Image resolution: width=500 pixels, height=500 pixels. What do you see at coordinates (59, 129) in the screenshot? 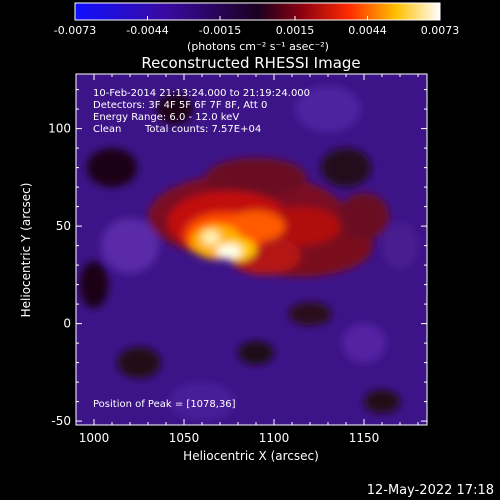
I see `y-tick-label: 100` at bounding box center [59, 129].